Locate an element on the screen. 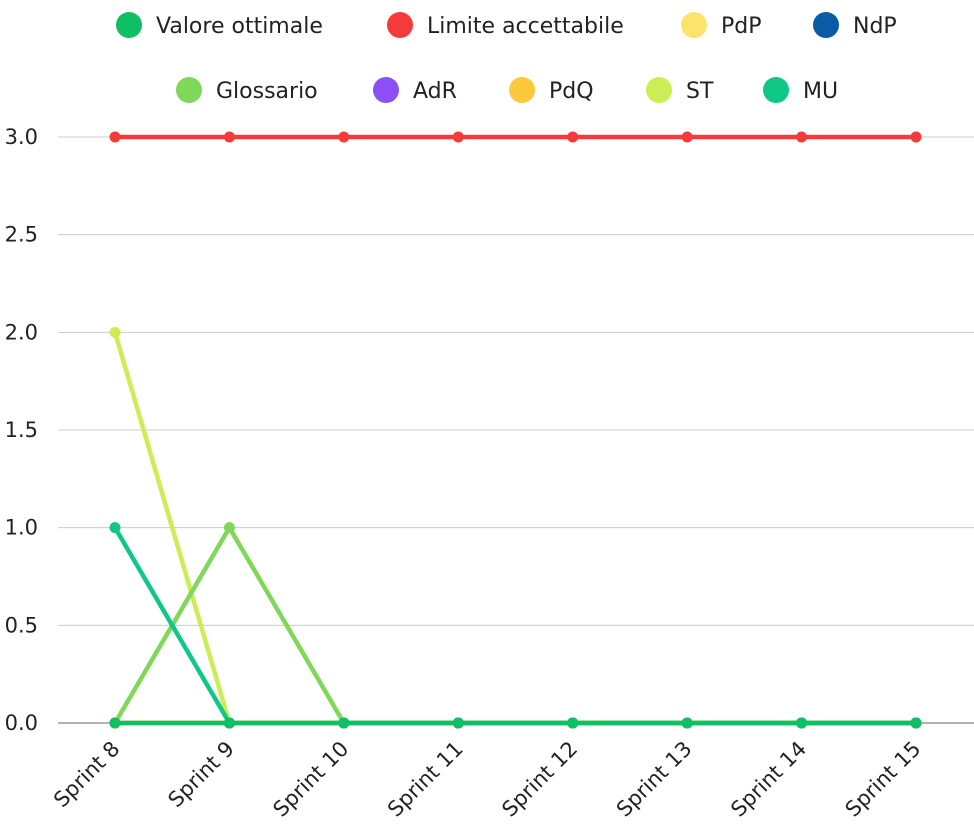  legend-item-pdq: PdQ is located at coordinates (551, 90).